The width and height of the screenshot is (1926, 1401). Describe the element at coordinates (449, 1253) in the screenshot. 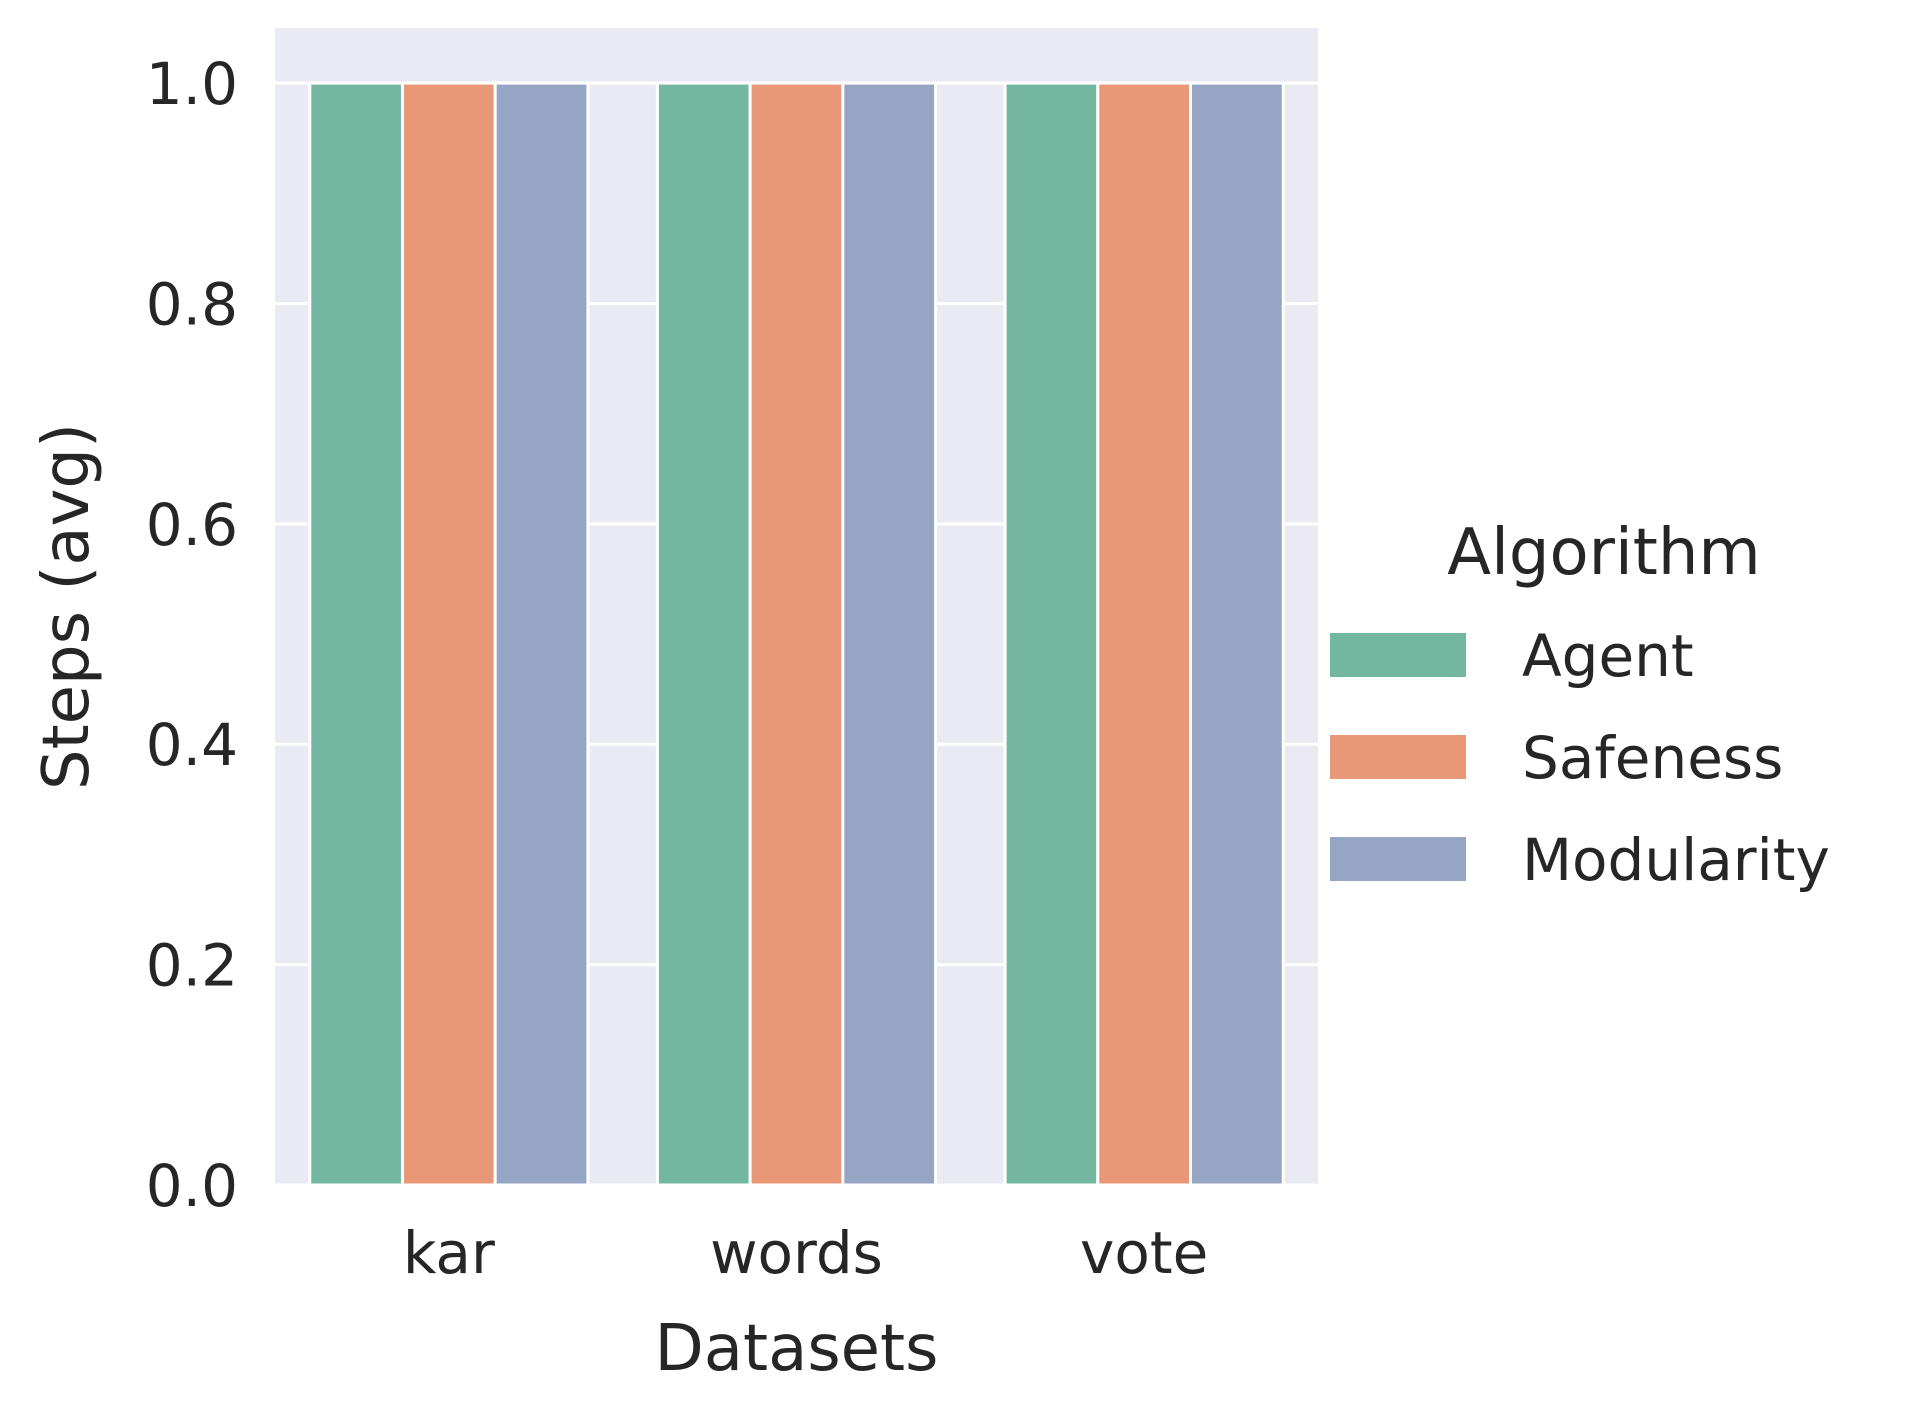

I see `x-tick-label-kar: kar` at that location.